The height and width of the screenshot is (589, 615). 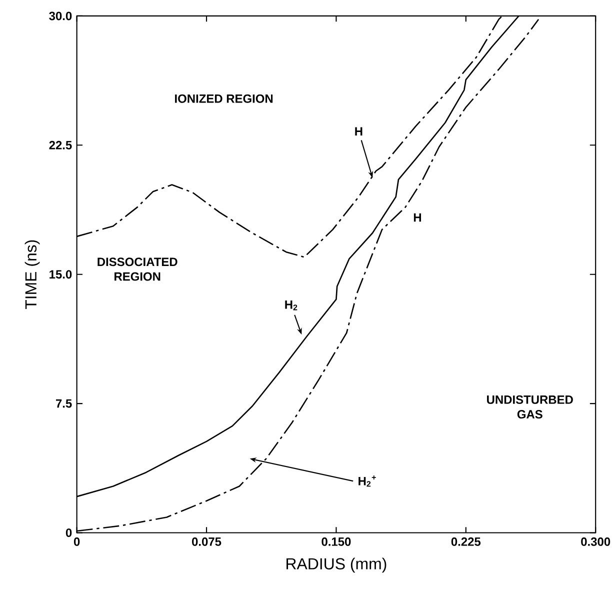 What do you see at coordinates (60, 145) in the screenshot?
I see `y-tick-label: 22.5` at bounding box center [60, 145].